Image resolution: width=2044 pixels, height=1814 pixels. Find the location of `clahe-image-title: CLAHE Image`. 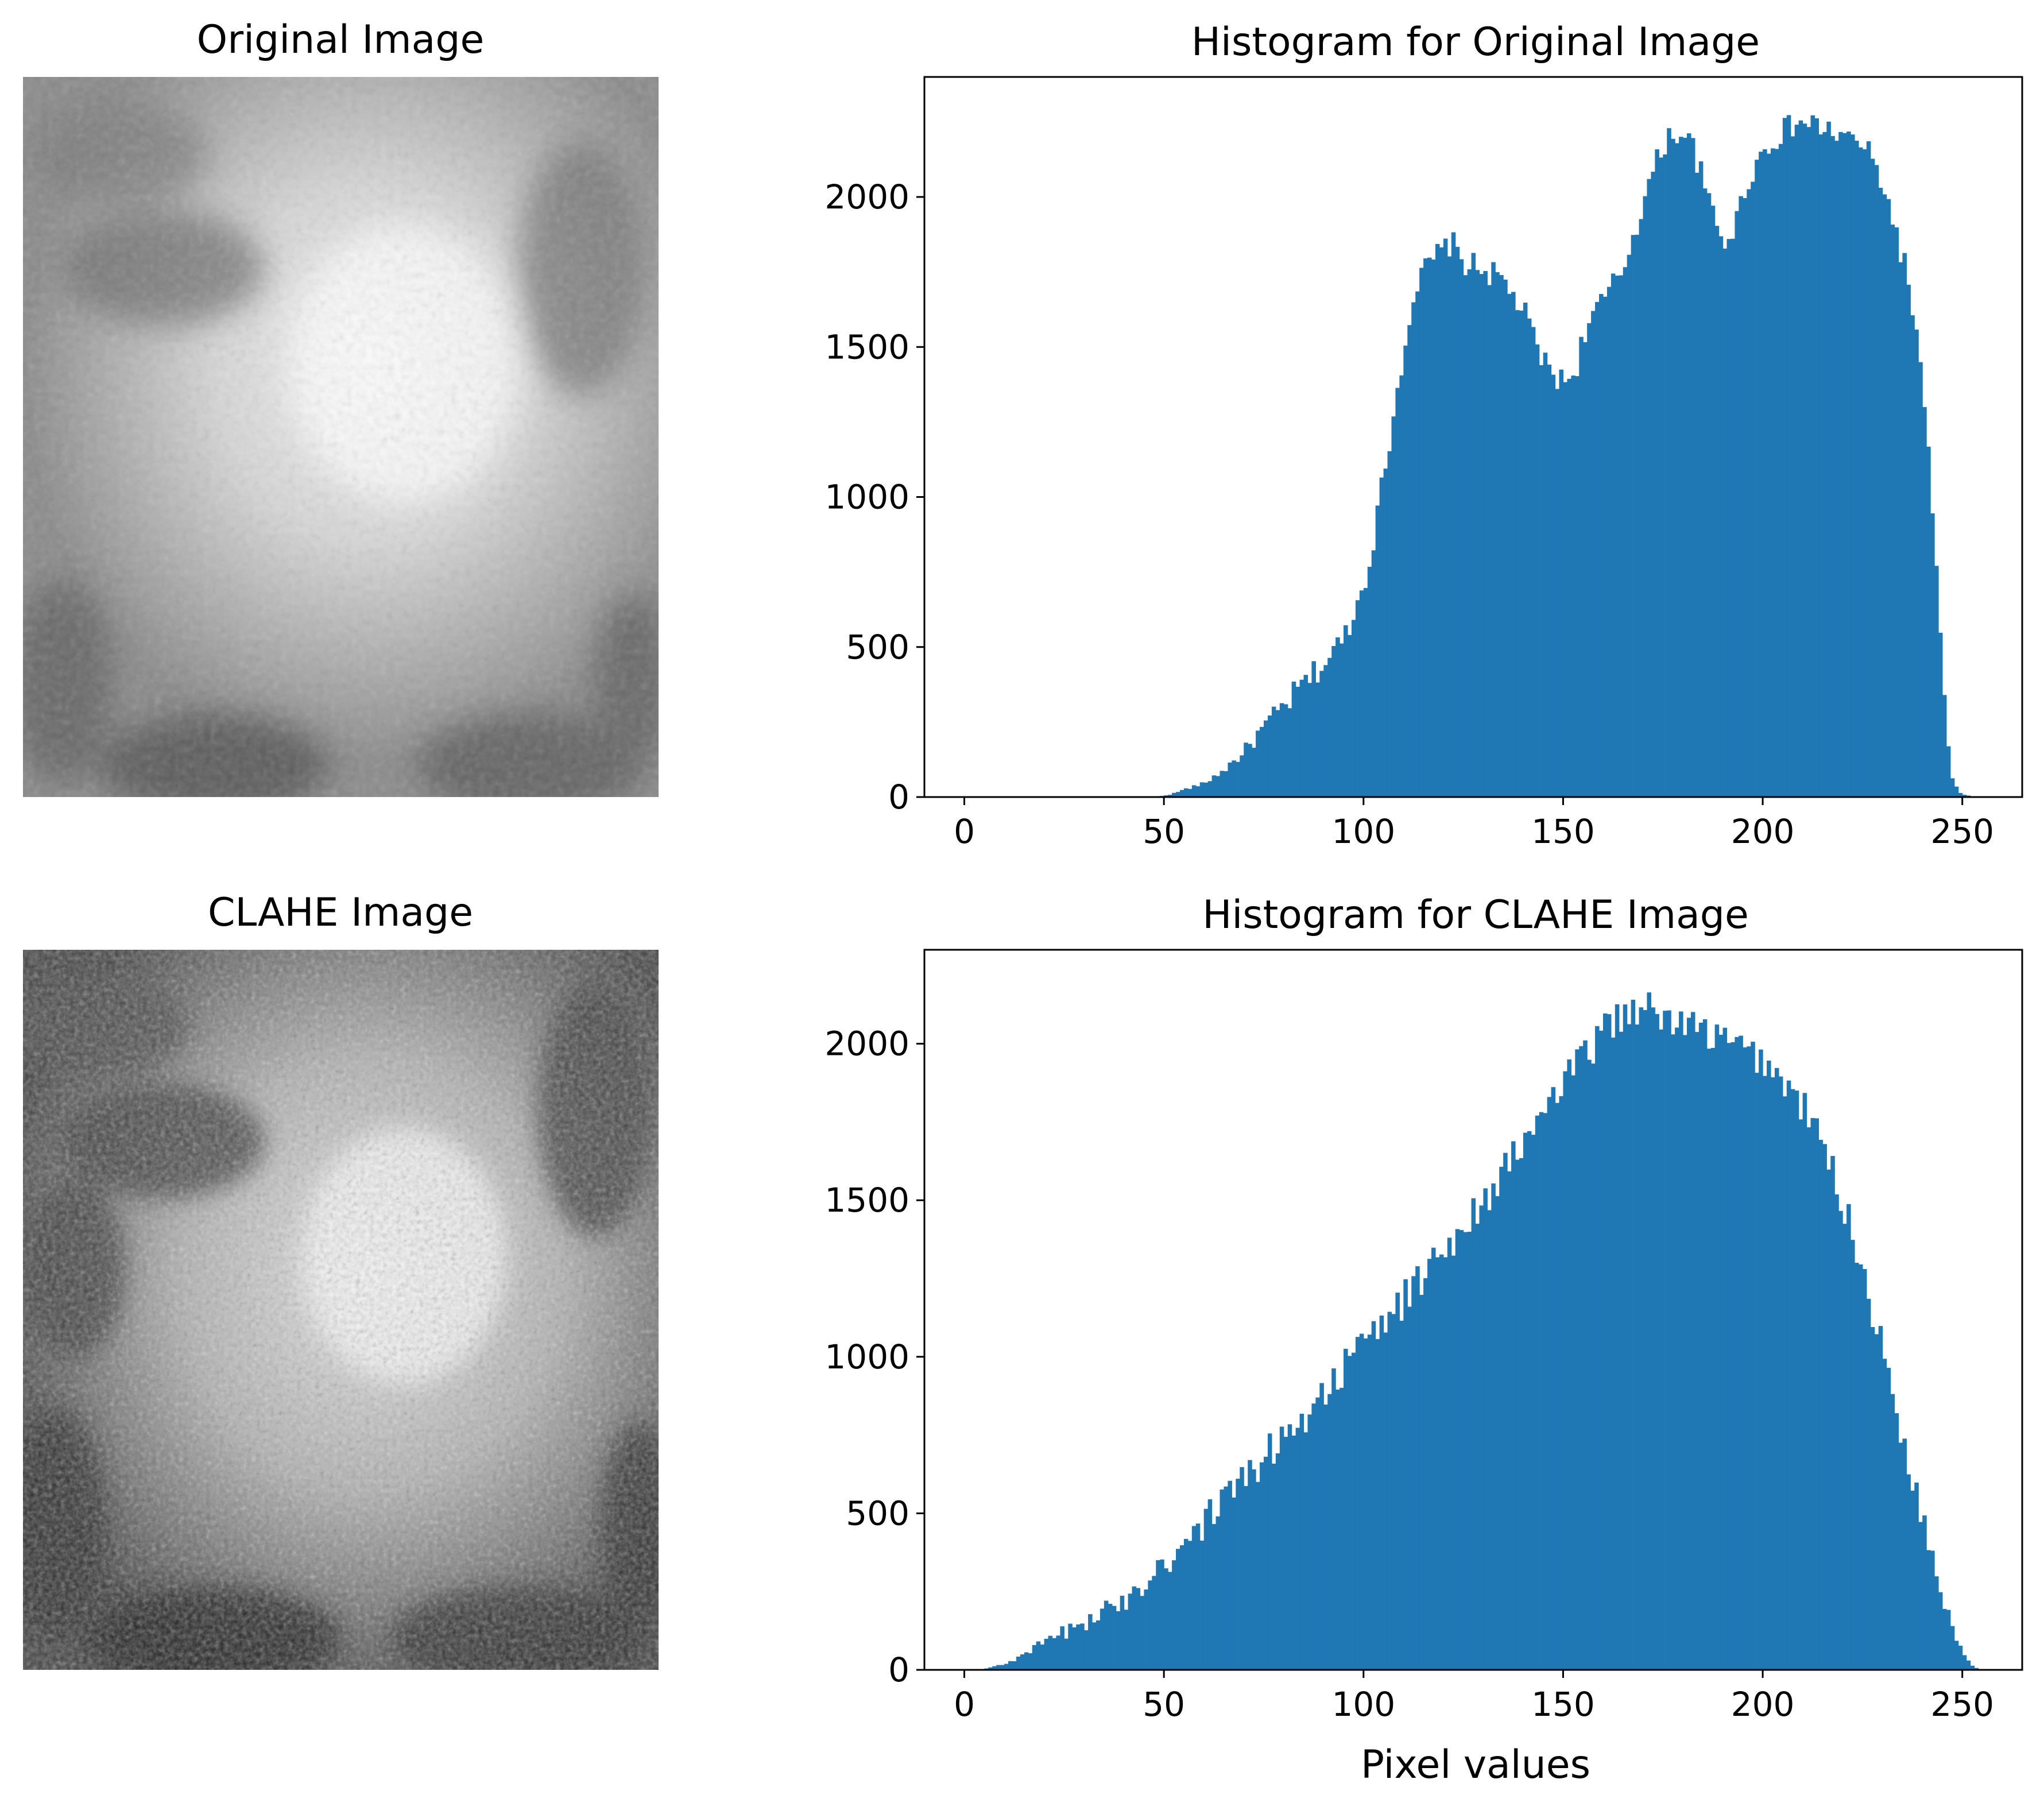

clahe-image-title: CLAHE Image is located at coordinates (341, 912).